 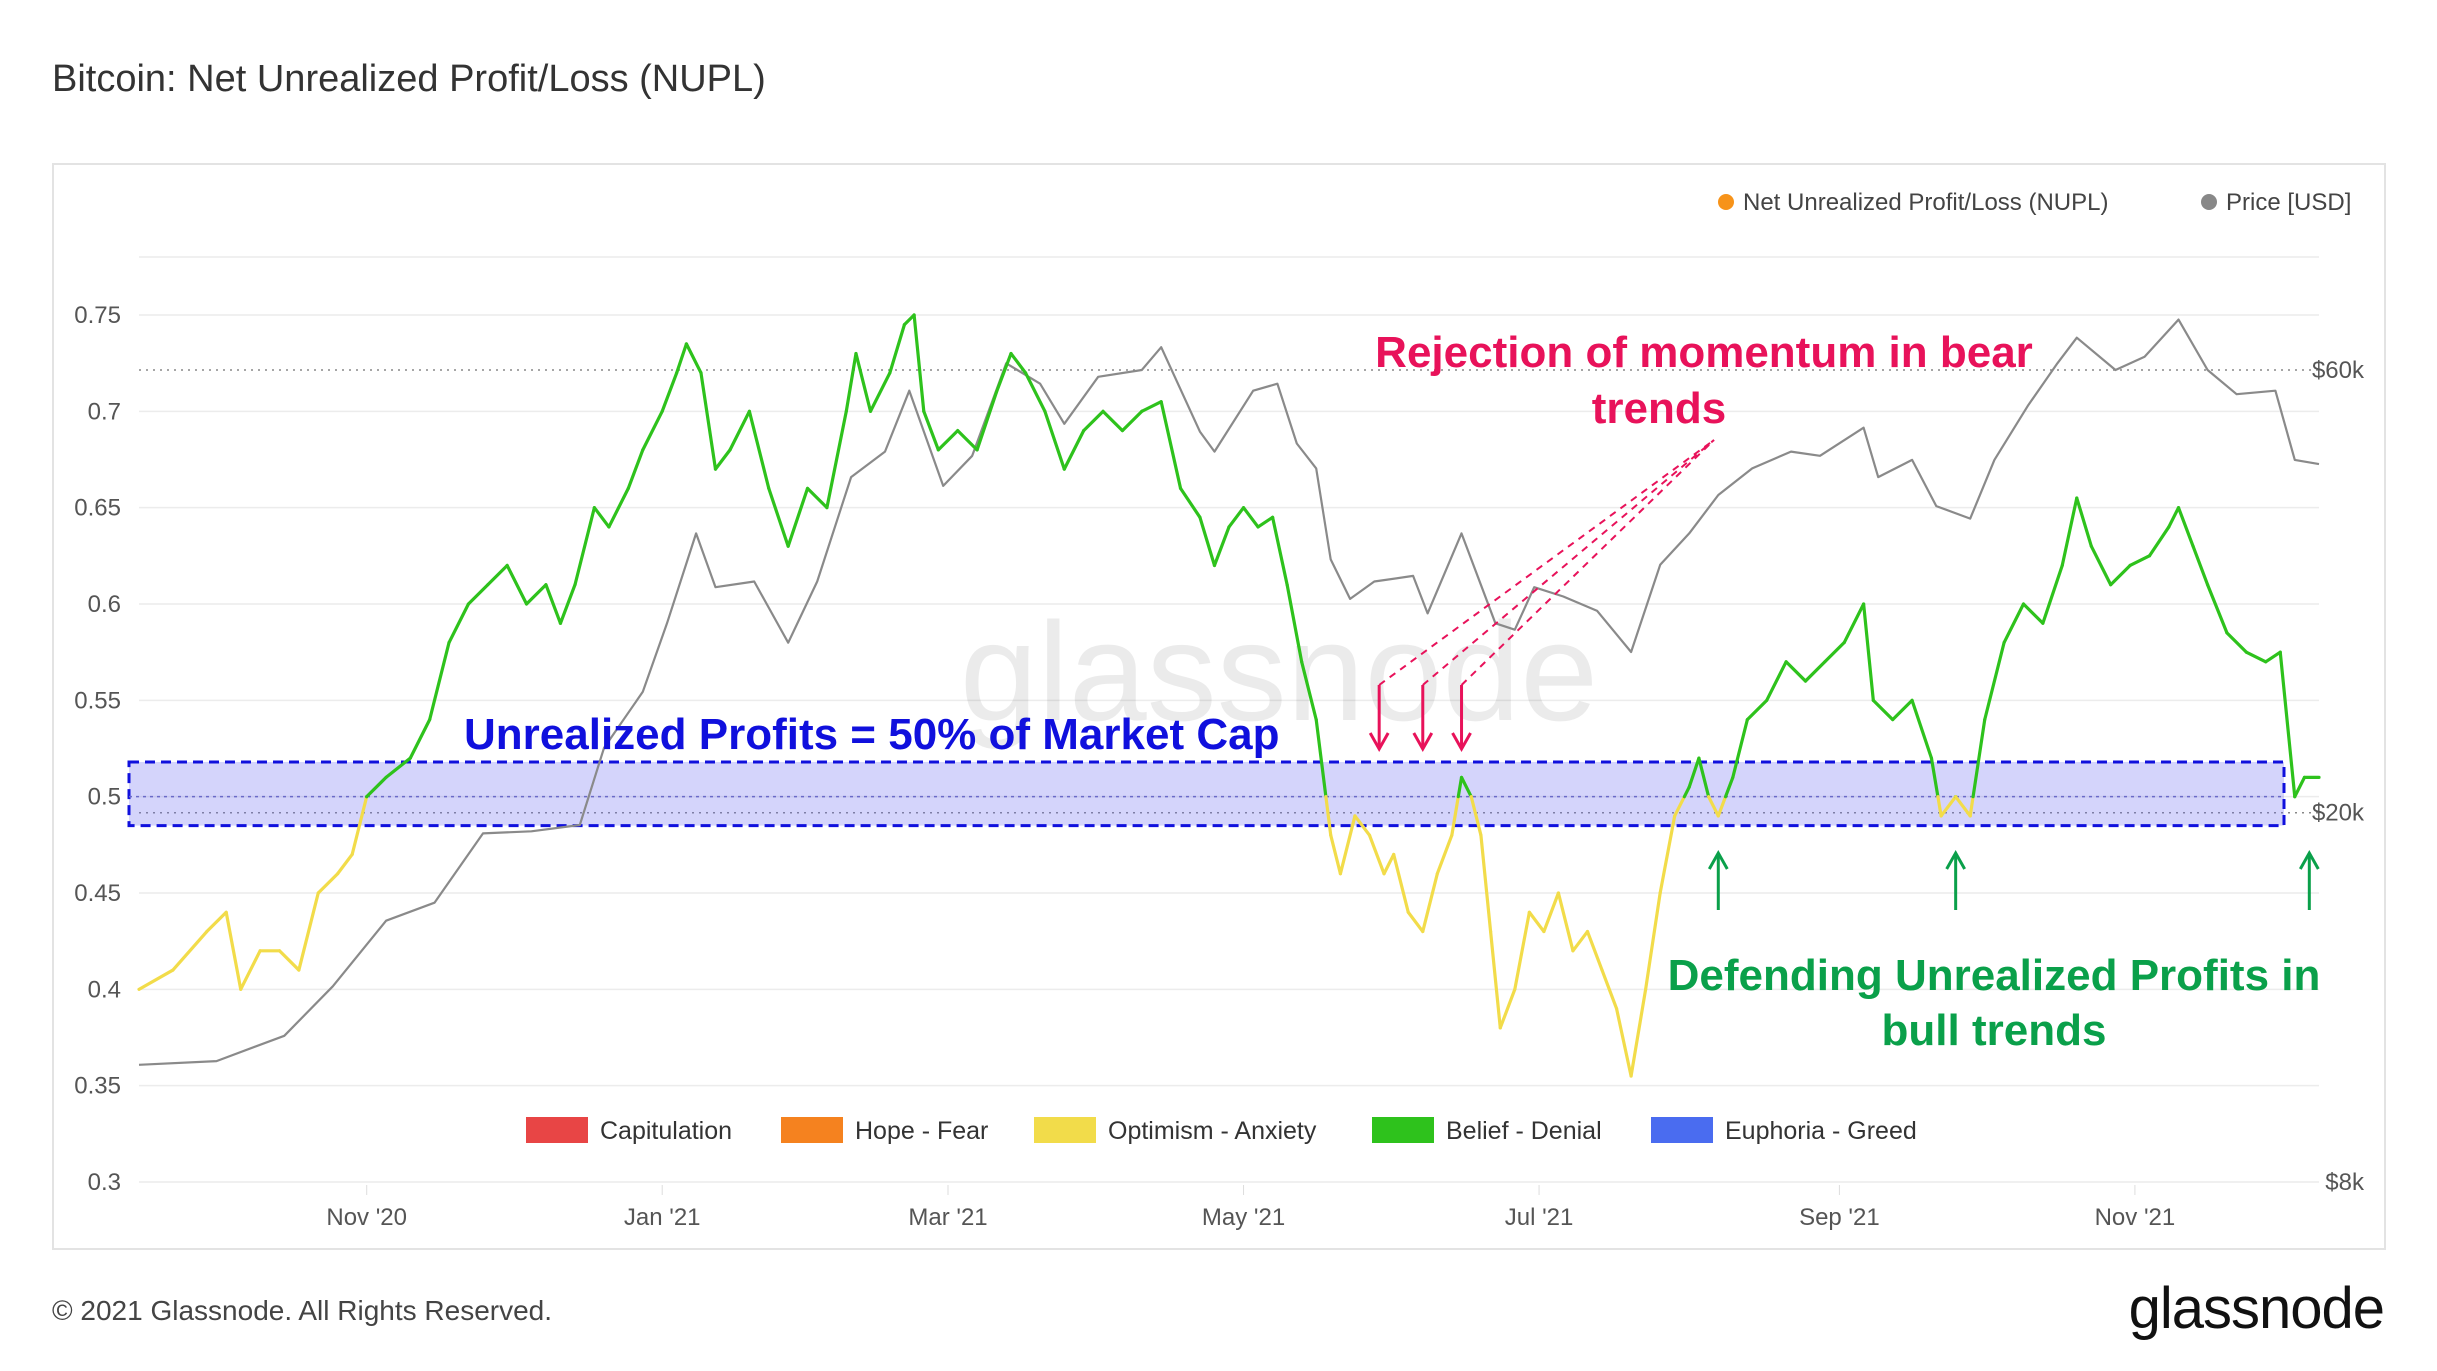 I want to click on y-tick-label: 0.55, so click(x=97, y=700).